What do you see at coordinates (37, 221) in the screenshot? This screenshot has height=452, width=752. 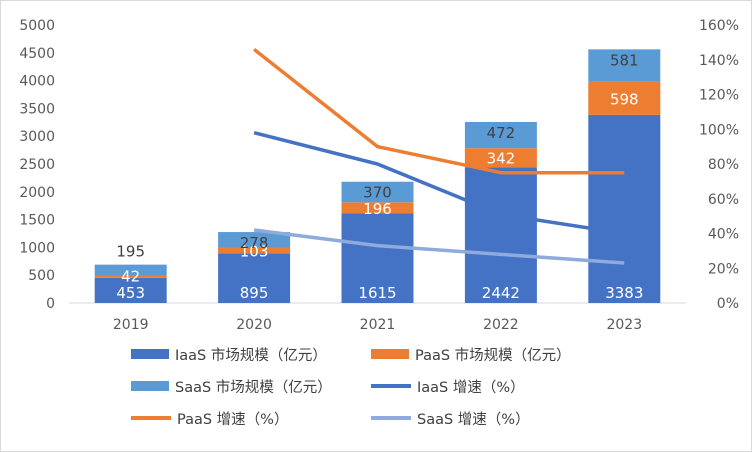 I see `left-tick-label: 1500` at bounding box center [37, 221].